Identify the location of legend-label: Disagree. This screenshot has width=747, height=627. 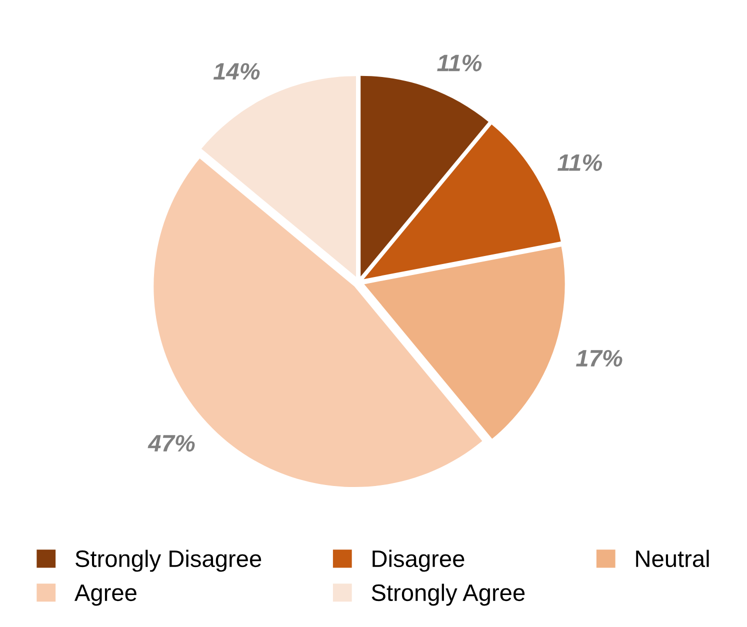
(418, 561).